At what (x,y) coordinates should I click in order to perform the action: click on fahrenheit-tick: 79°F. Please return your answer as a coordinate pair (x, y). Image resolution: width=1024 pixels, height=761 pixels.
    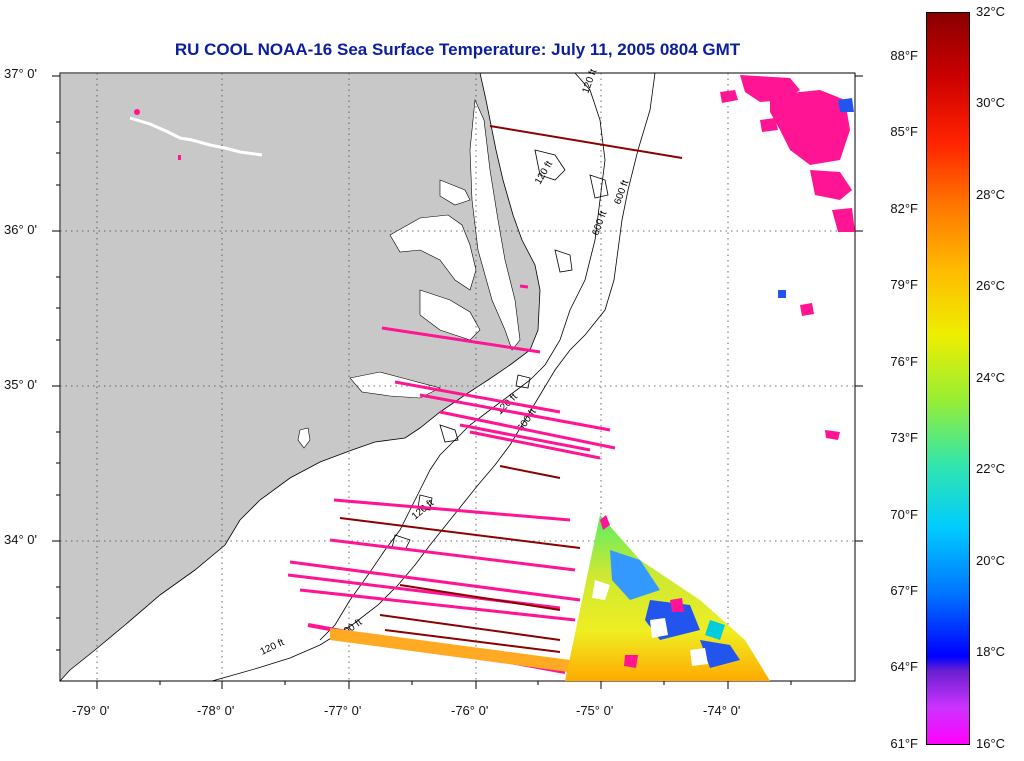
    Looking at the image, I should click on (904, 284).